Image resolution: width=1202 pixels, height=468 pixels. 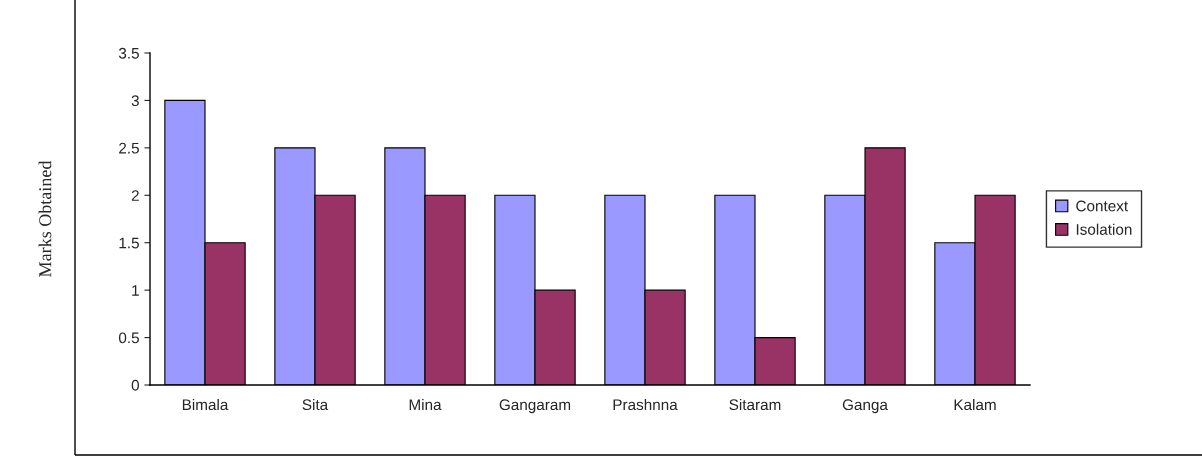 I want to click on y-tick-label: 0.5, so click(x=128, y=338).